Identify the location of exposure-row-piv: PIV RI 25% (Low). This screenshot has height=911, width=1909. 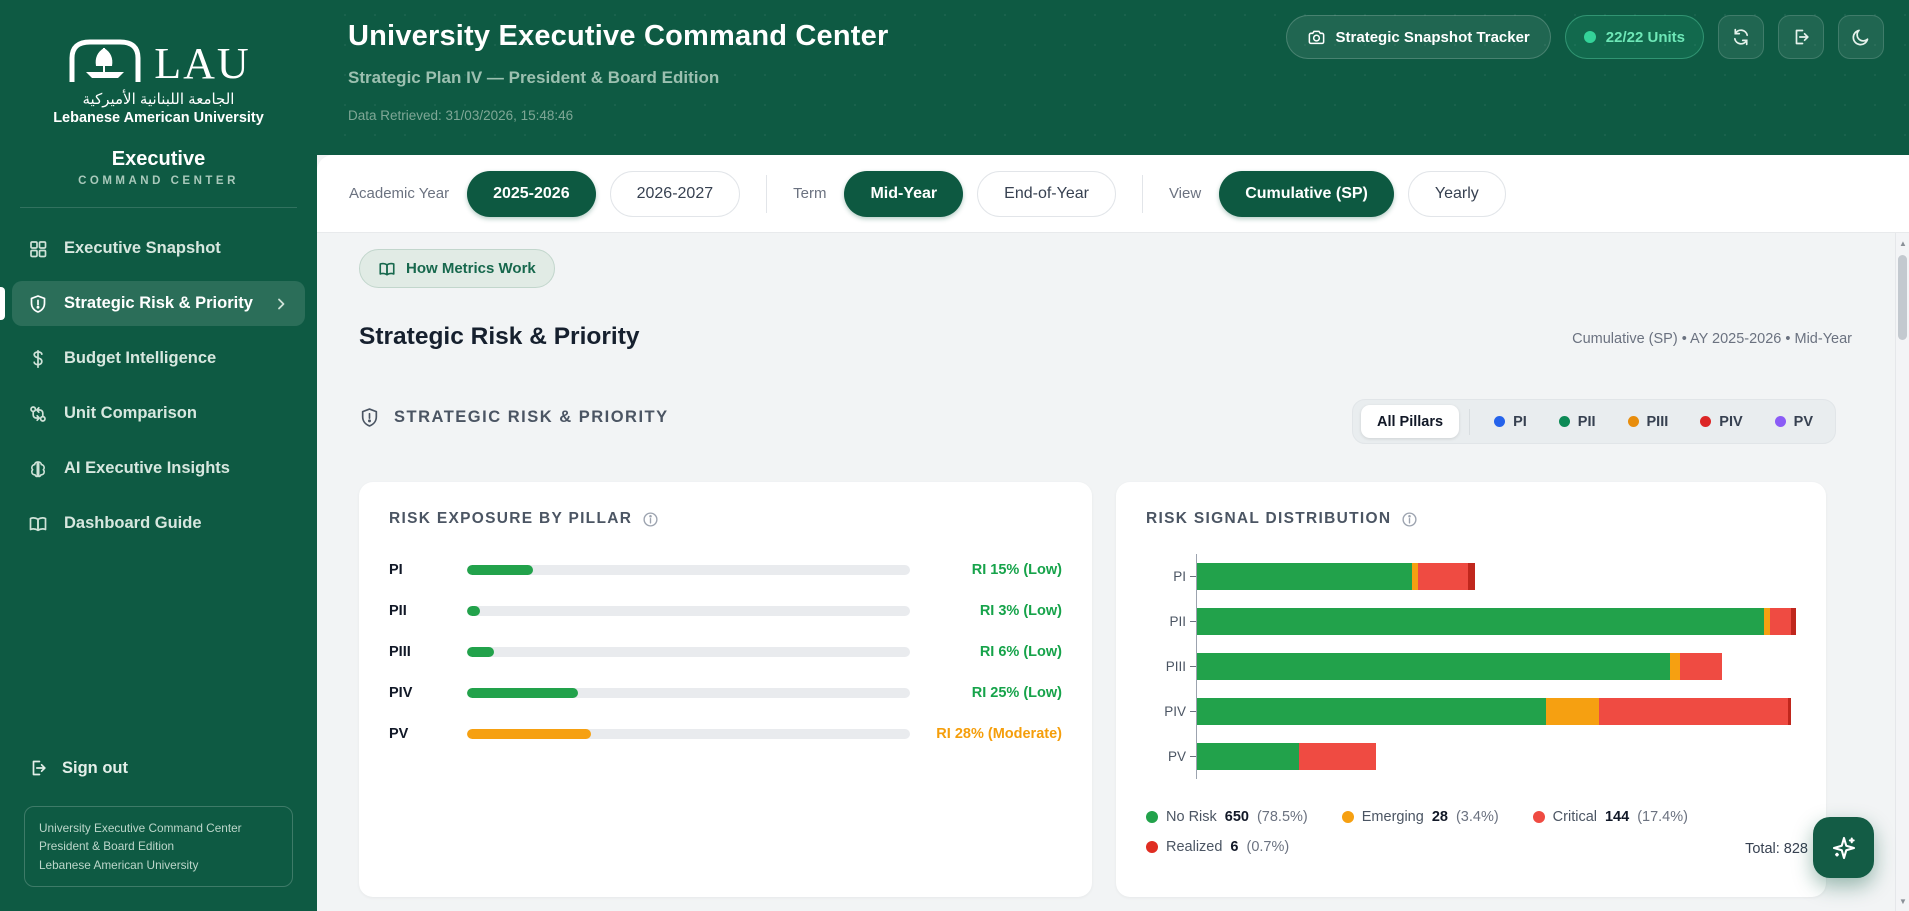
(725, 693).